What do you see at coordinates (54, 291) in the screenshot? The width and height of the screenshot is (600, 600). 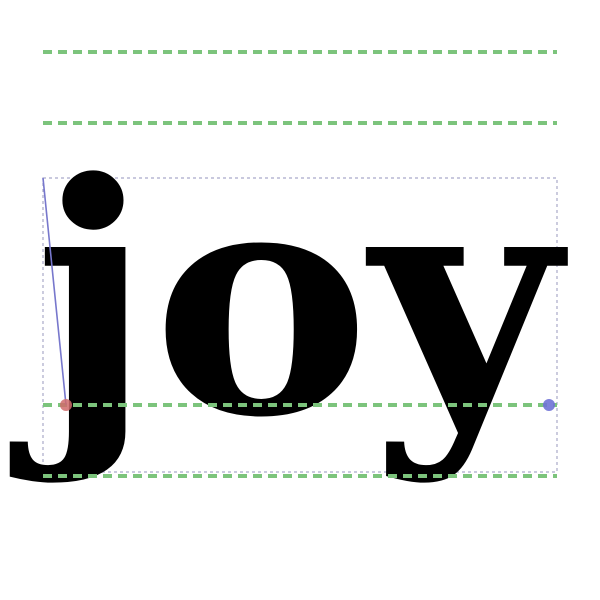 I see `pen-position-line` at bounding box center [54, 291].